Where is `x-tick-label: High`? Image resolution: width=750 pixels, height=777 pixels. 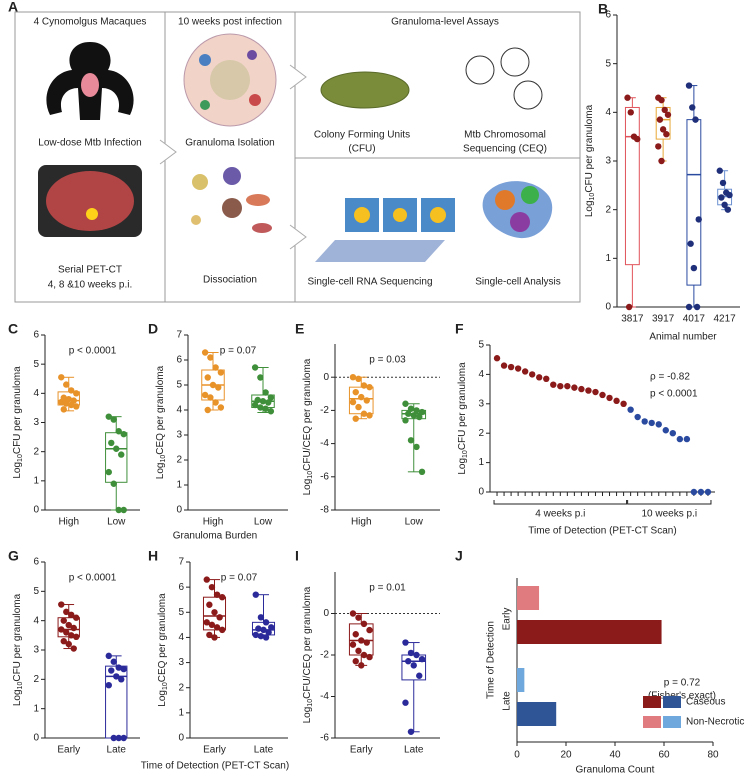
x-tick-label: High is located at coordinates (213, 522).